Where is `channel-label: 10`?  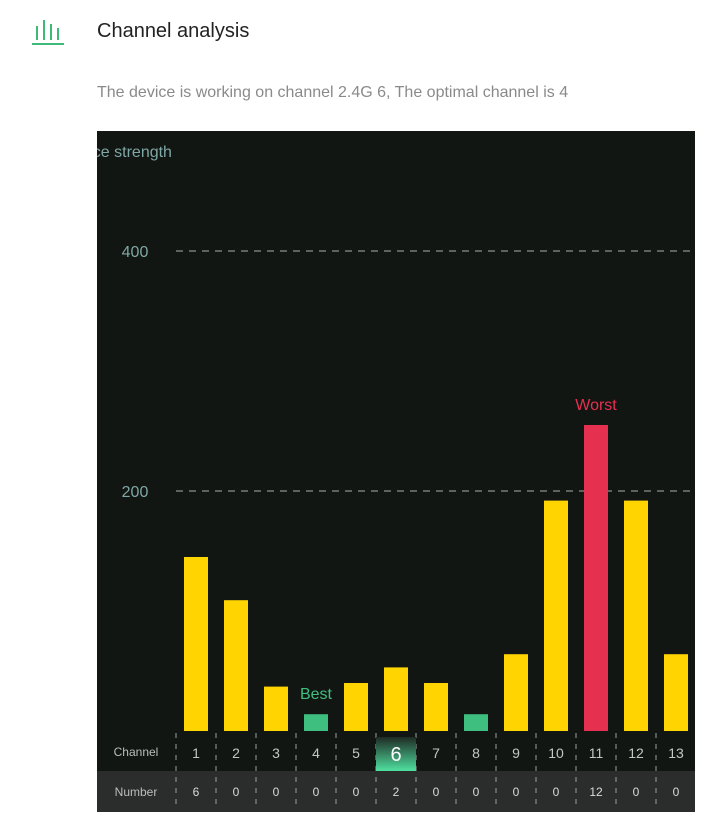
channel-label: 10 is located at coordinates (556, 753).